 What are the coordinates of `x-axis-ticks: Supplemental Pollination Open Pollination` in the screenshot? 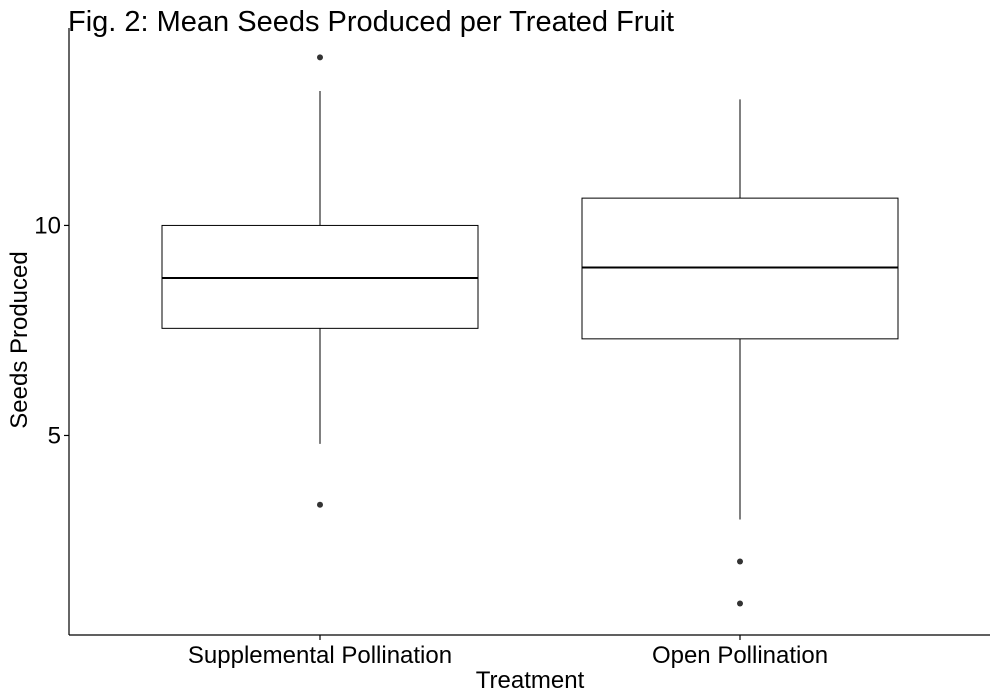 It's located at (508, 652).